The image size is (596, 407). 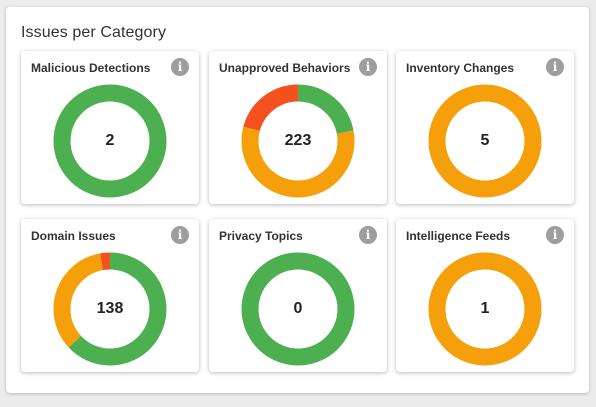 I want to click on donut-value: 5, so click(x=485, y=140).